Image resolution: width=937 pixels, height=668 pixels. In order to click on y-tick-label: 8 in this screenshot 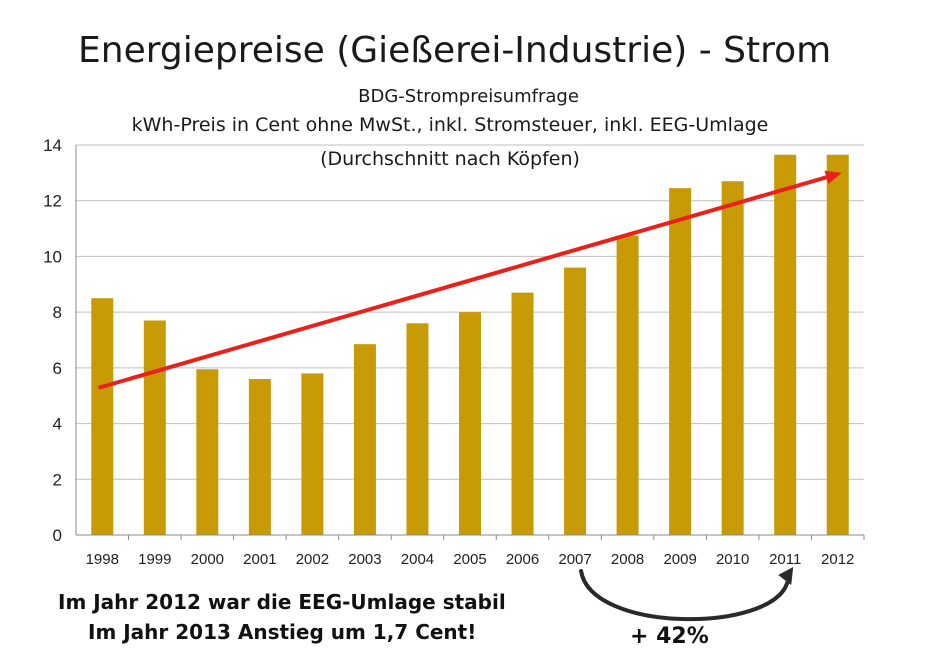, I will do `click(57, 312)`.